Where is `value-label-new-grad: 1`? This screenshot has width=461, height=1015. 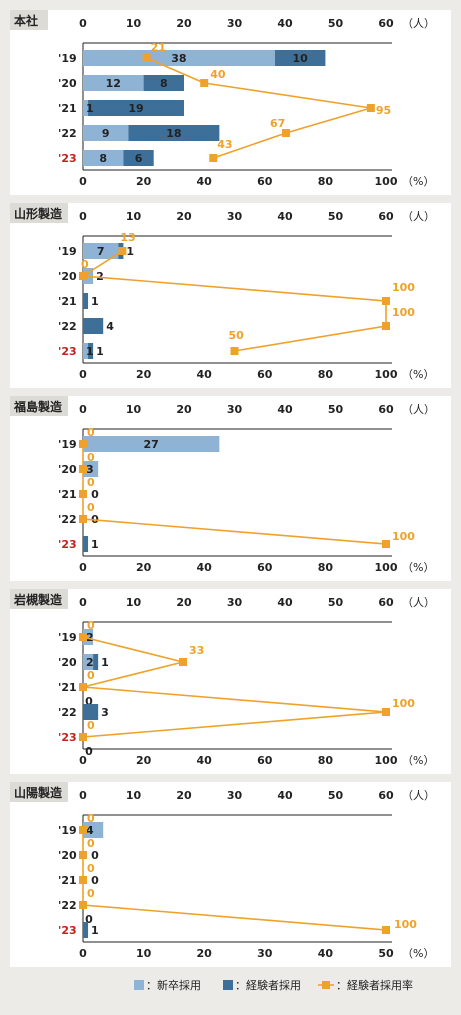
value-label-new-grad: 1 is located at coordinates (90, 351).